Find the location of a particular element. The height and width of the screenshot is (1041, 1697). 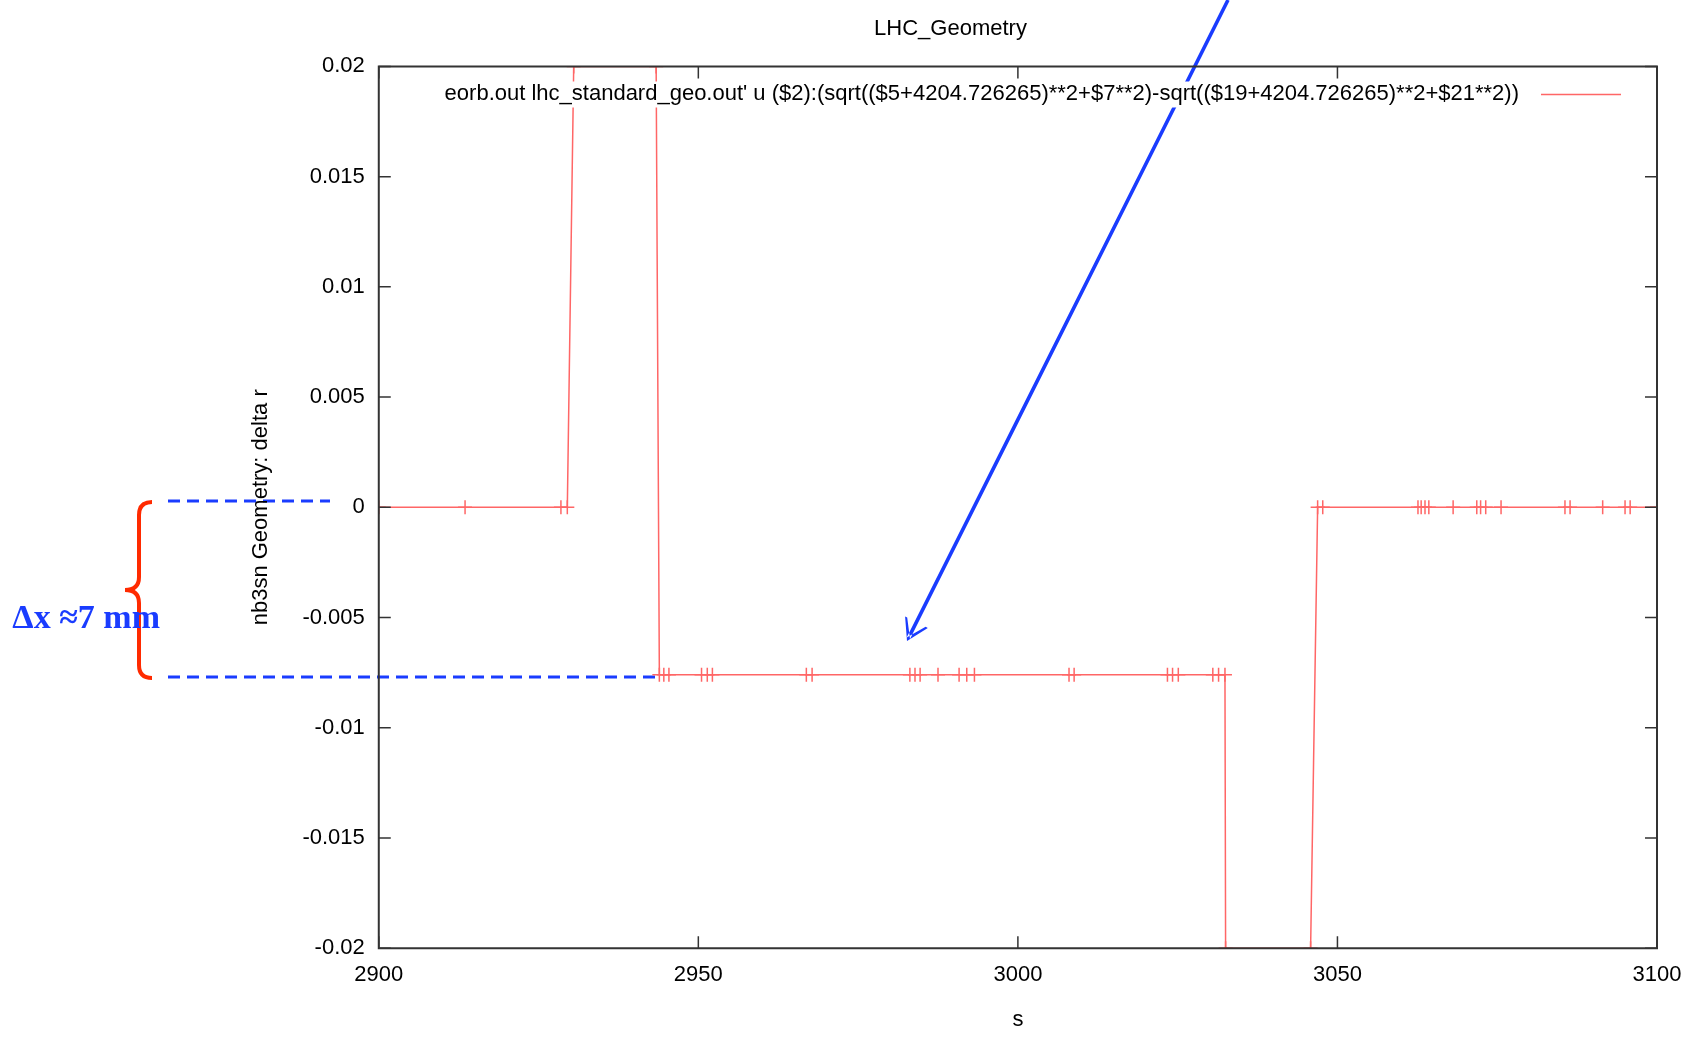

y-tick-label: 0.005 is located at coordinates (337, 396).